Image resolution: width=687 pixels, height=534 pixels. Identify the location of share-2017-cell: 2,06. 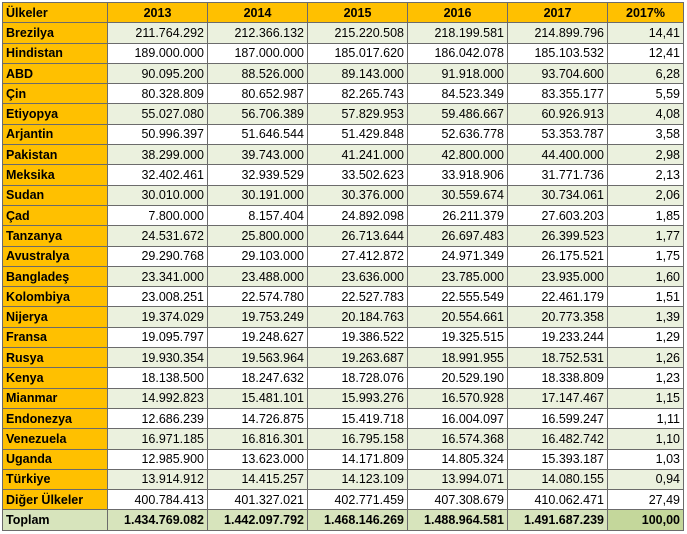
(645, 195).